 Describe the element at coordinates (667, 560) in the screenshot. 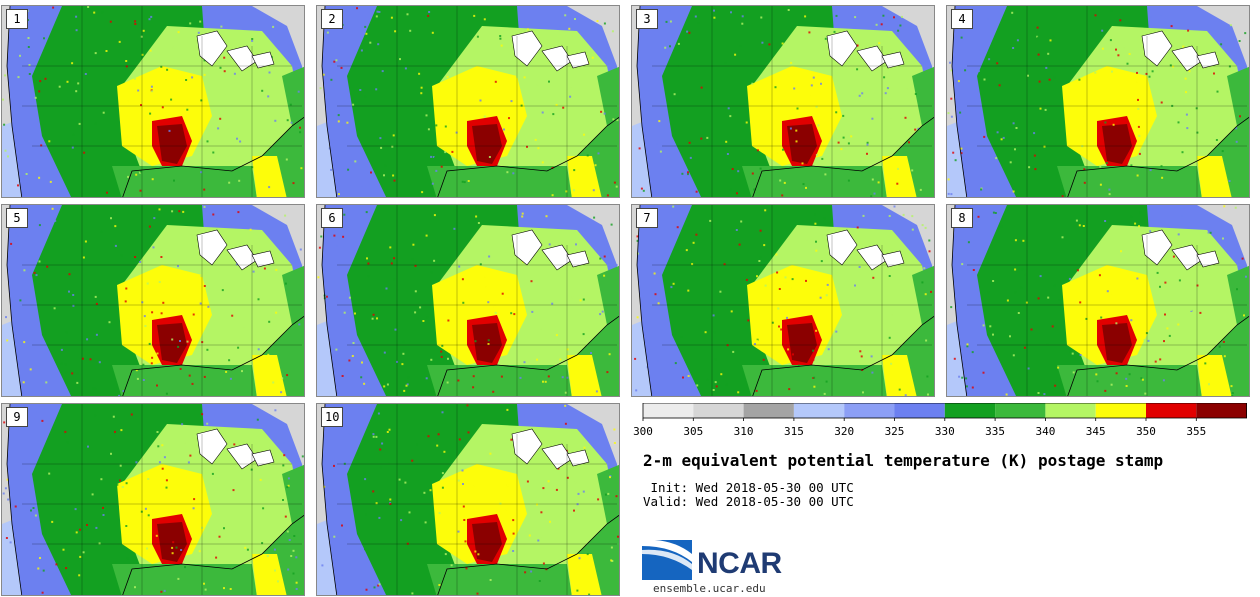

I see `ncar-logo-icon` at that location.